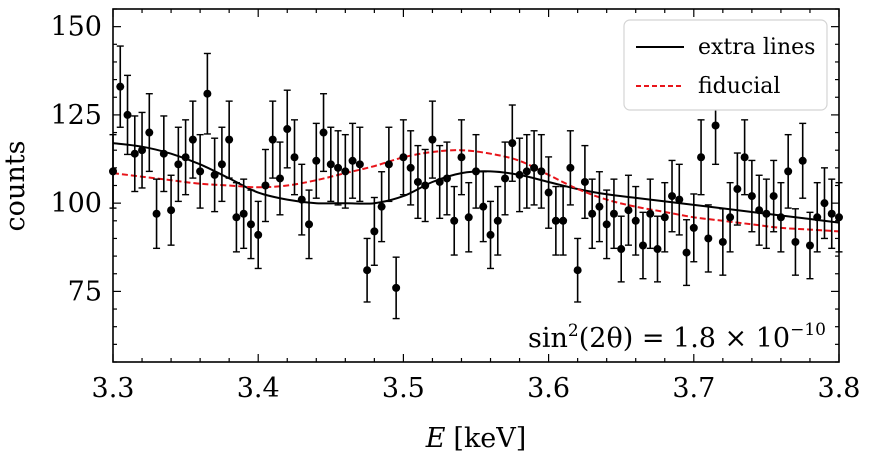 This screenshot has height=462, width=872. Describe the element at coordinates (76, 115) in the screenshot. I see `y-tick-label: 125` at that location.